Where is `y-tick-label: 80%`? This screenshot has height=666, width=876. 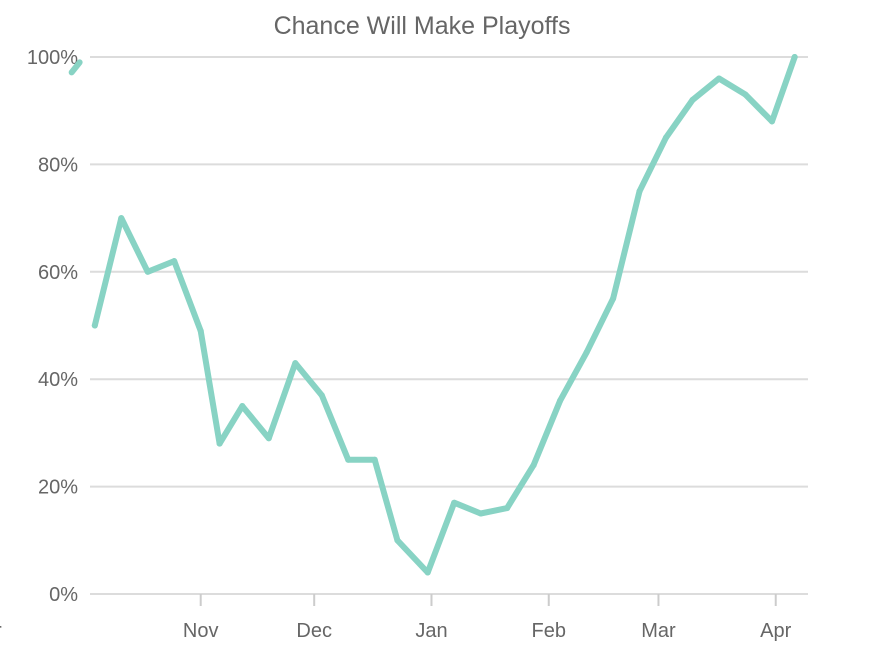
y-tick-label: 80% is located at coordinates (58, 165).